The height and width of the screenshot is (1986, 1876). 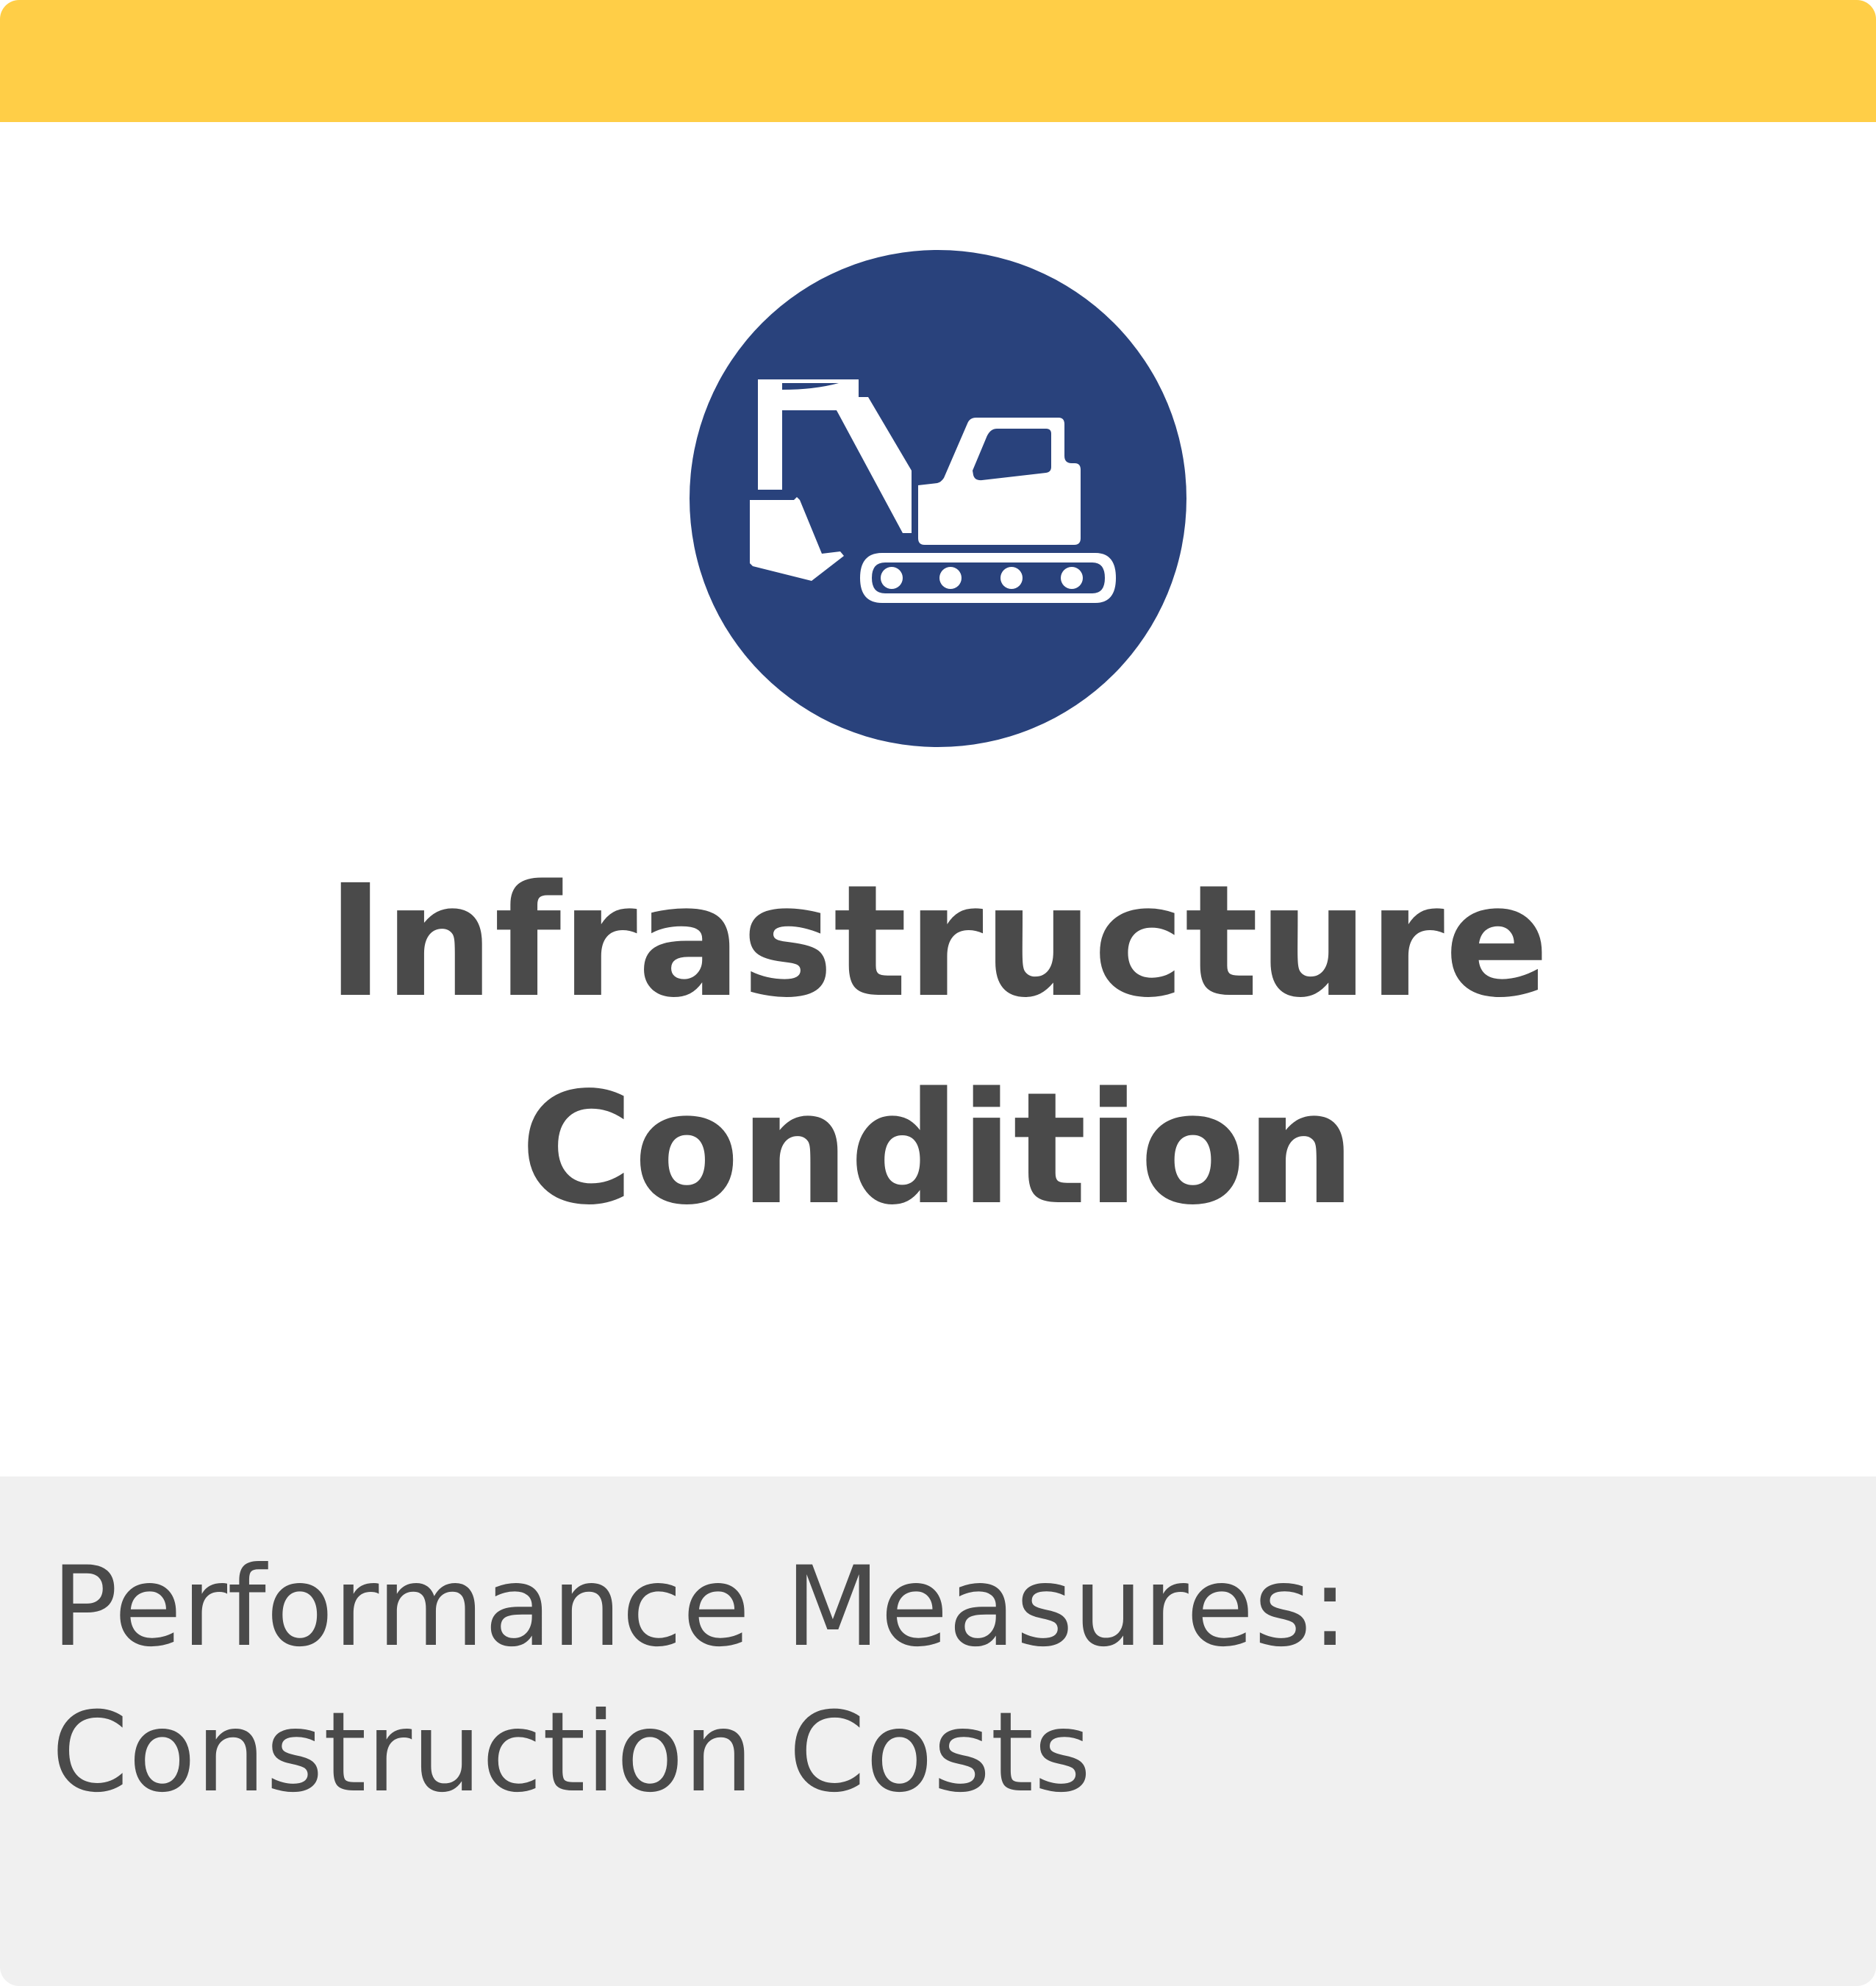 I want to click on title-line-1: Infrastructure, so click(x=938, y=941).